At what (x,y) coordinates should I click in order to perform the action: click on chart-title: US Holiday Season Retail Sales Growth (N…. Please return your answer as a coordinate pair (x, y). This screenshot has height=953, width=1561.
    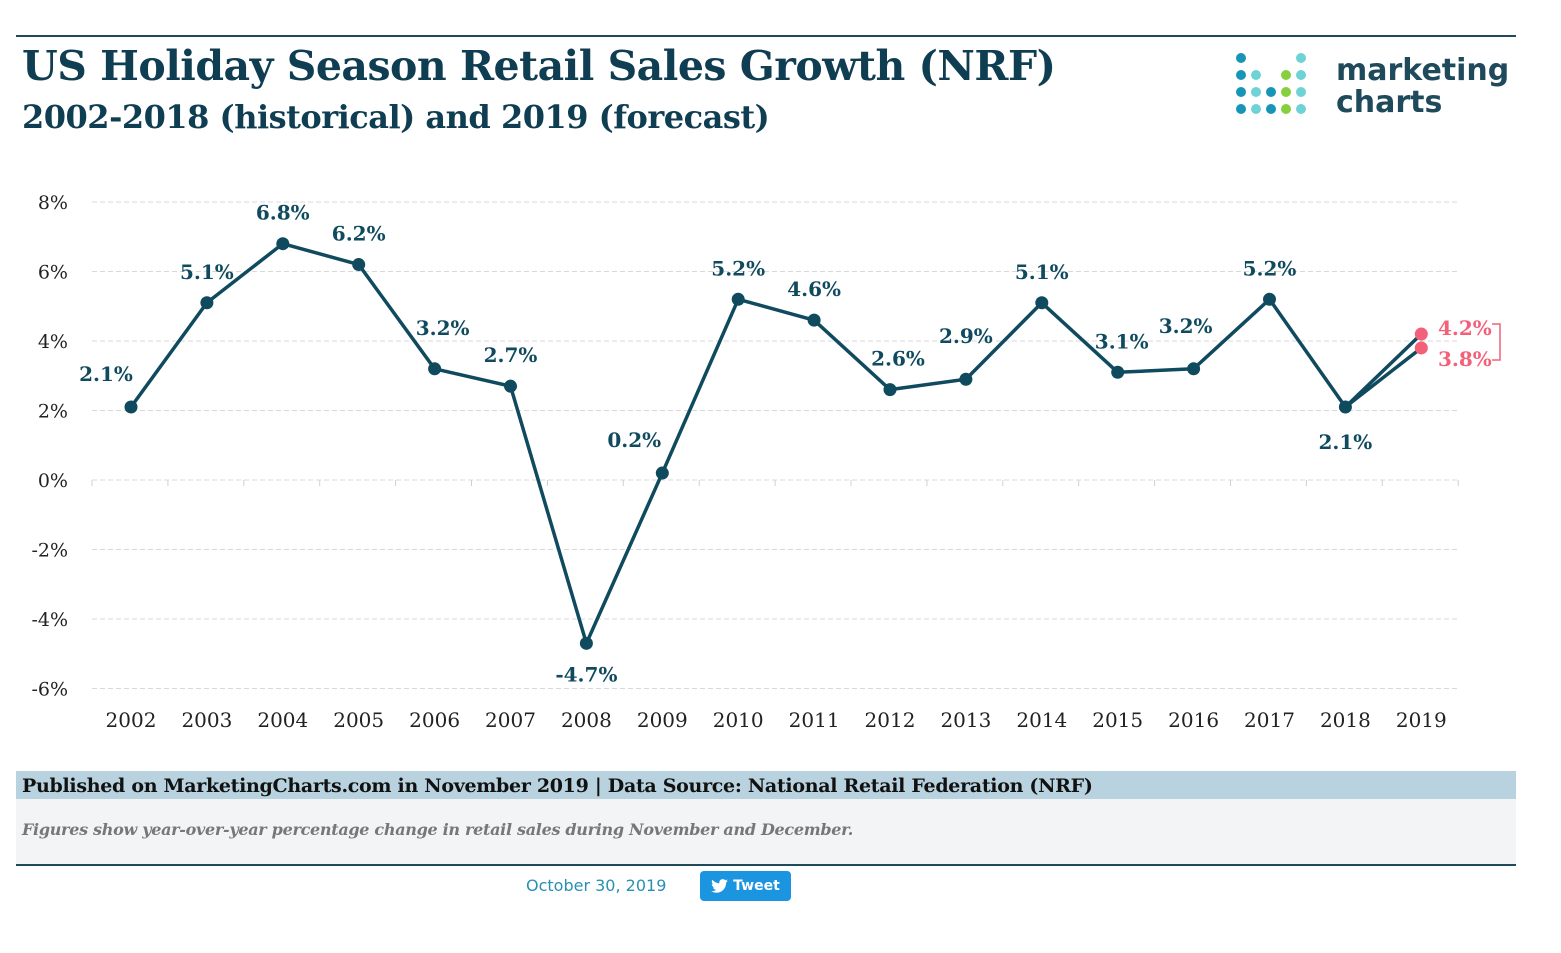
    Looking at the image, I should click on (539, 66).